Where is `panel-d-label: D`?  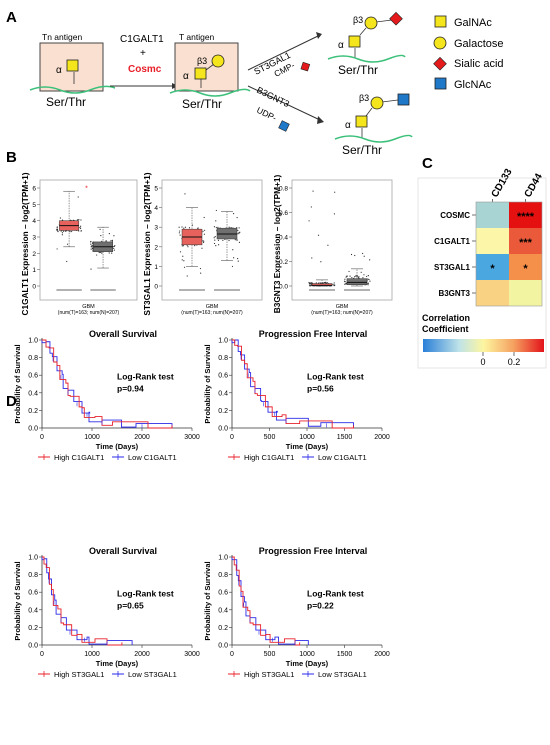
panel-d-label: D is located at coordinates (11, 401).